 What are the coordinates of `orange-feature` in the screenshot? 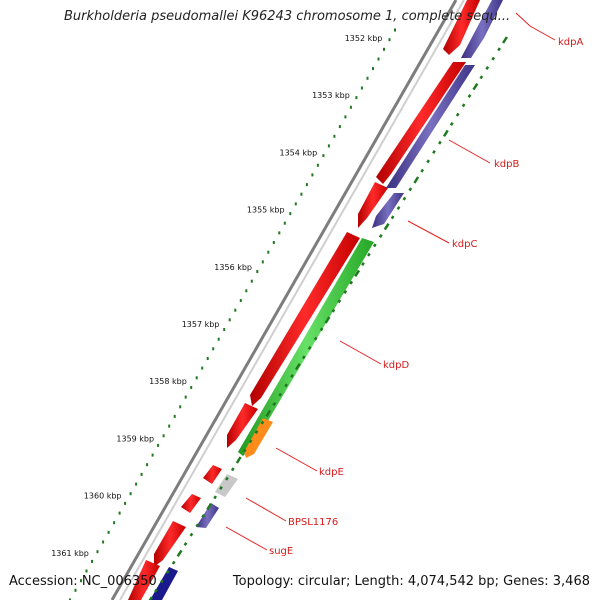 It's located at (258, 438).